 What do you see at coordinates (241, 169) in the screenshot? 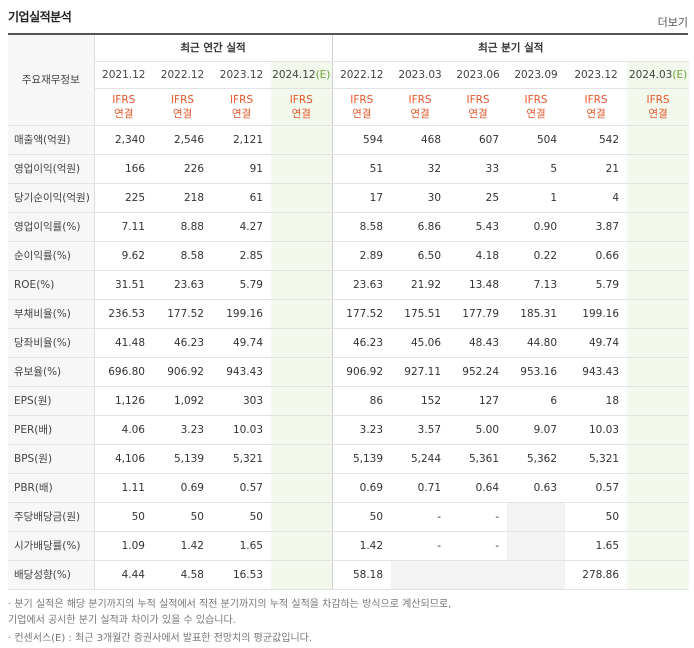
I see `annual-value-cell: 91` at bounding box center [241, 169].